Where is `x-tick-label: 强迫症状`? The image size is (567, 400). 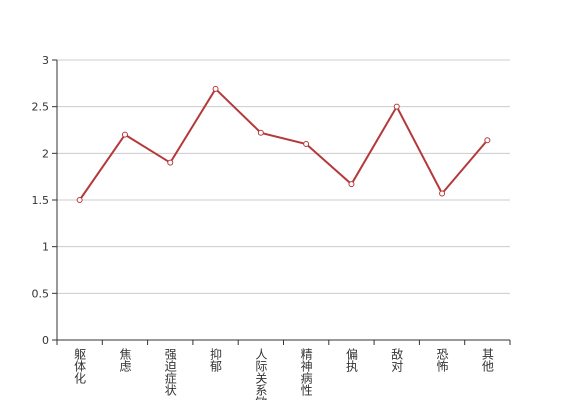 x-tick-label: 强迫症状 is located at coordinates (170, 372).